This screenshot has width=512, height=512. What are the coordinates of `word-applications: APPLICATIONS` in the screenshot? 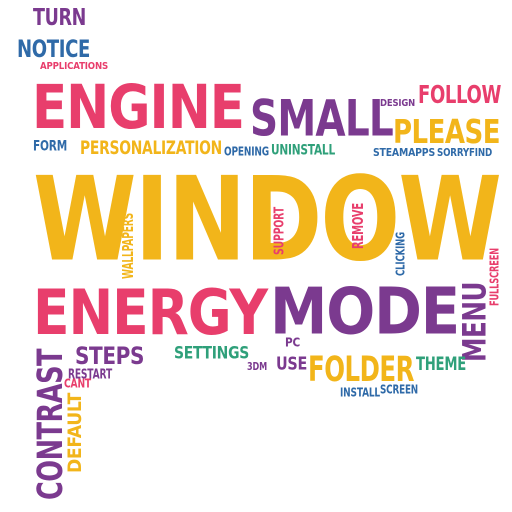 It's located at (74, 65).